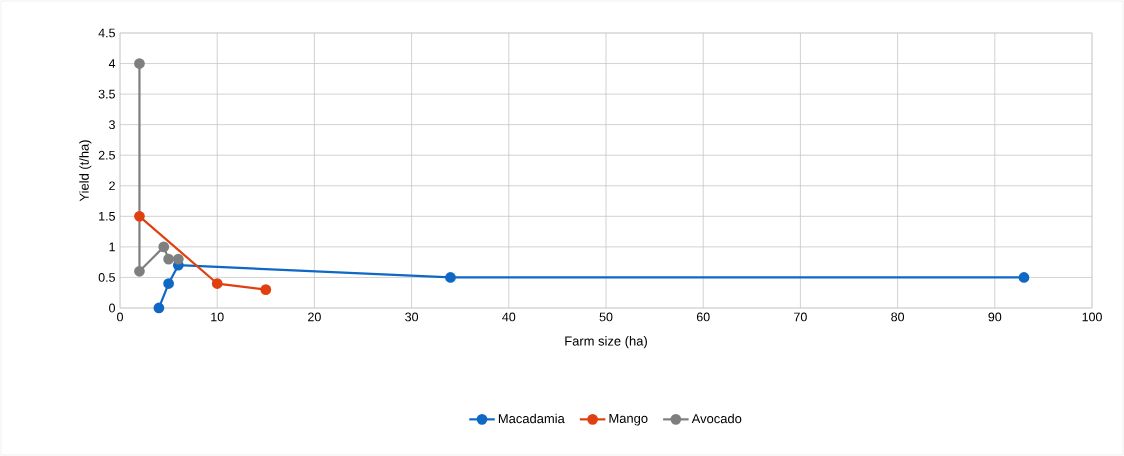 Image resolution: width=1124 pixels, height=456 pixels. What do you see at coordinates (800, 317) in the screenshot?
I see `x-tick-label: 70` at bounding box center [800, 317].